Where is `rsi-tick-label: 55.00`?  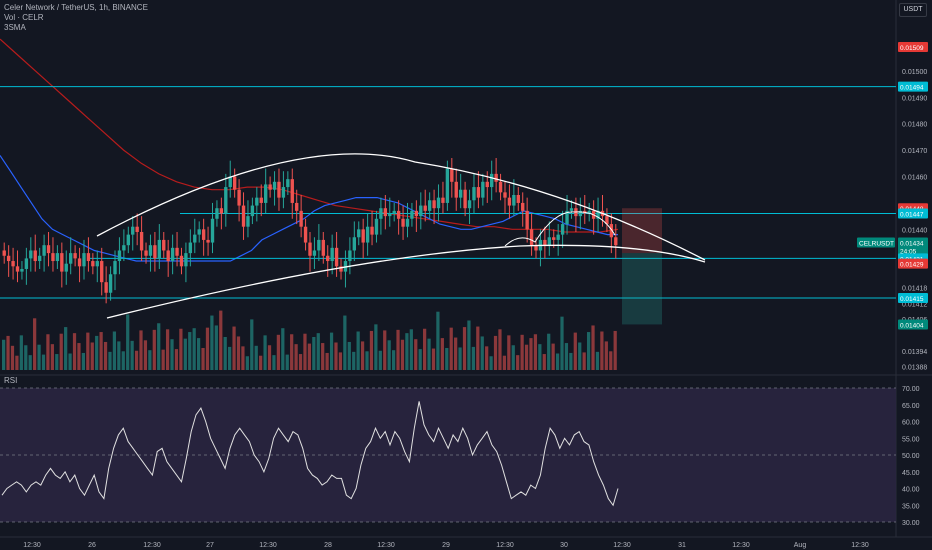
rsi-tick-label: 55.00 is located at coordinates (911, 439).